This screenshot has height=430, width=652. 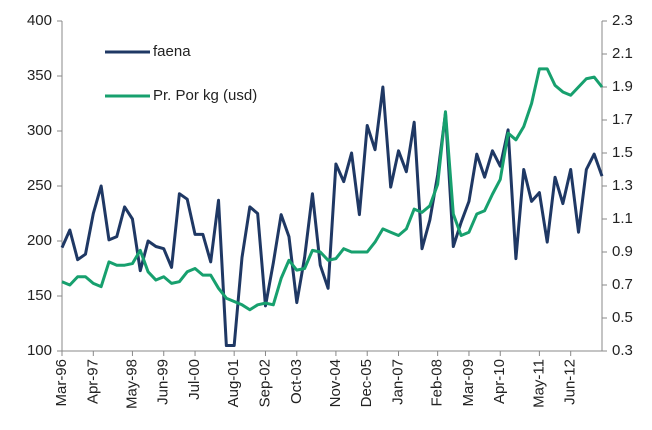 What do you see at coordinates (39, 185) in the screenshot?
I see `y-tick-label: 250` at bounding box center [39, 185].